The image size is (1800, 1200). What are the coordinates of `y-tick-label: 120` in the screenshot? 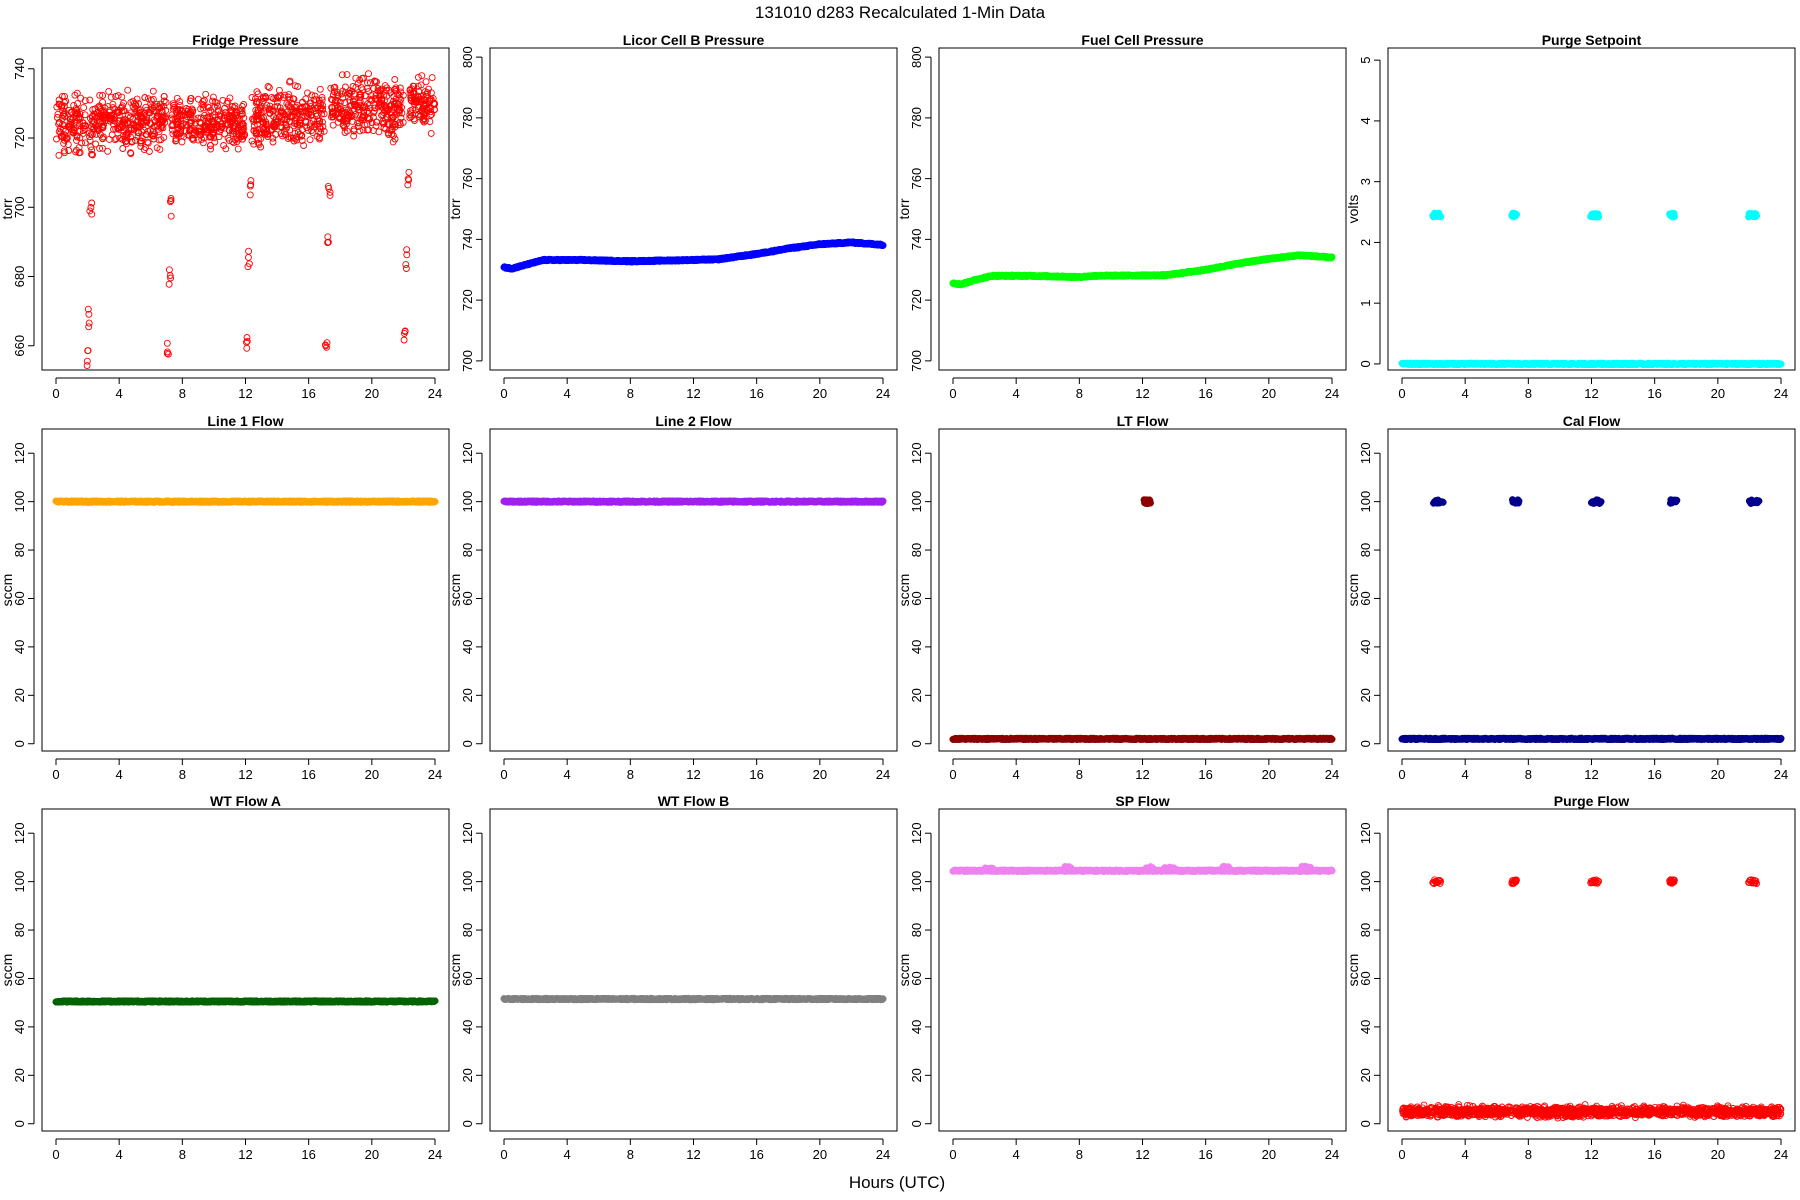 It's located at (467, 453).